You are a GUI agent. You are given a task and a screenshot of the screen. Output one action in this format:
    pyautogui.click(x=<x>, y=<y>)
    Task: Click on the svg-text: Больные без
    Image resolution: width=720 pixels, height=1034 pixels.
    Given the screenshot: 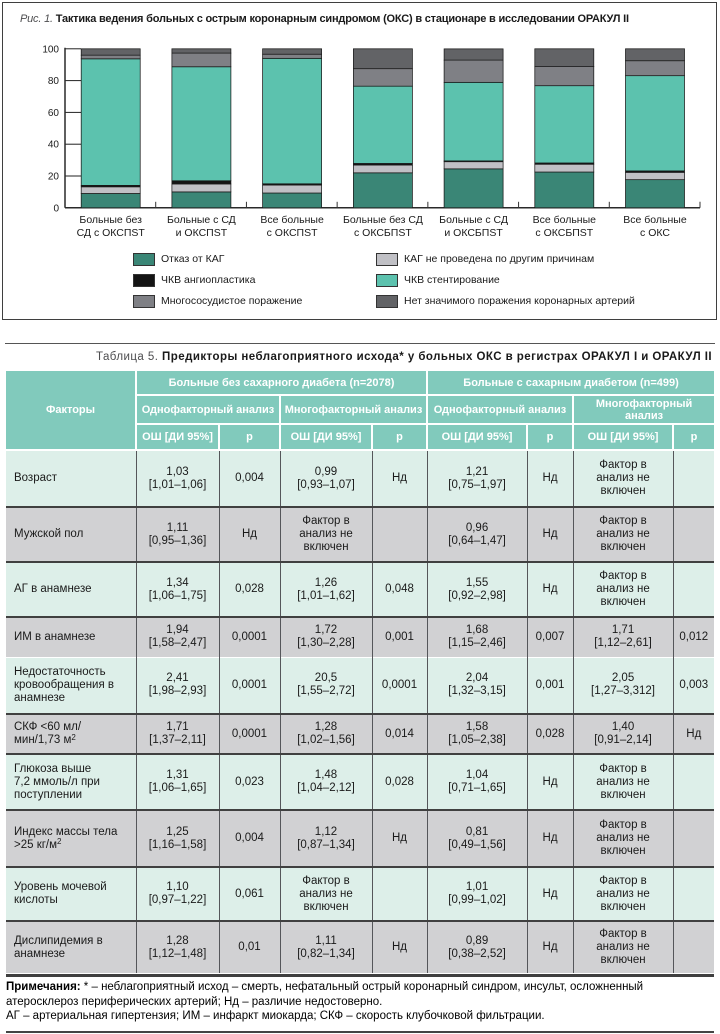 What is the action you would take?
    pyautogui.click(x=110, y=220)
    